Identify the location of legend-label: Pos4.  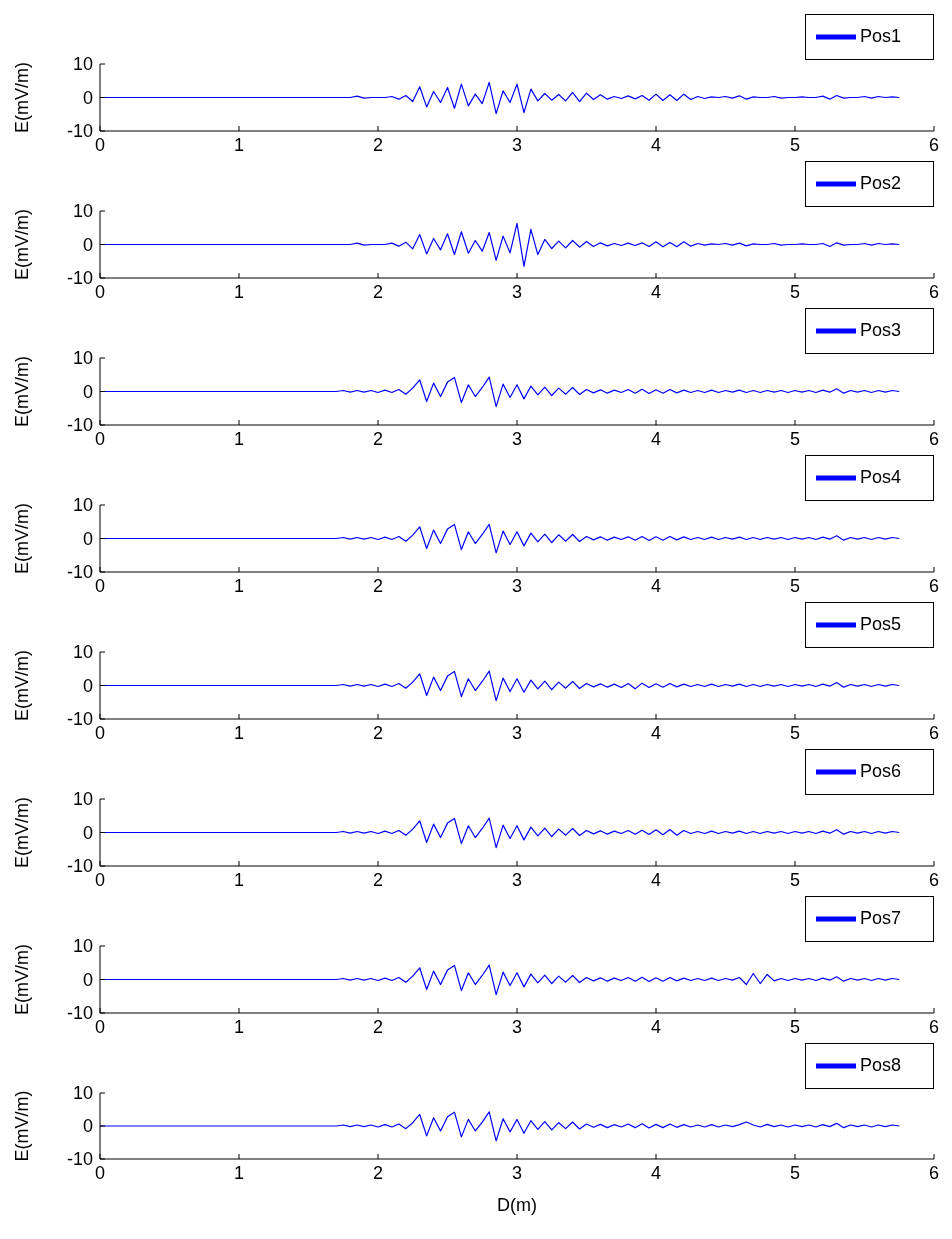
(880, 476).